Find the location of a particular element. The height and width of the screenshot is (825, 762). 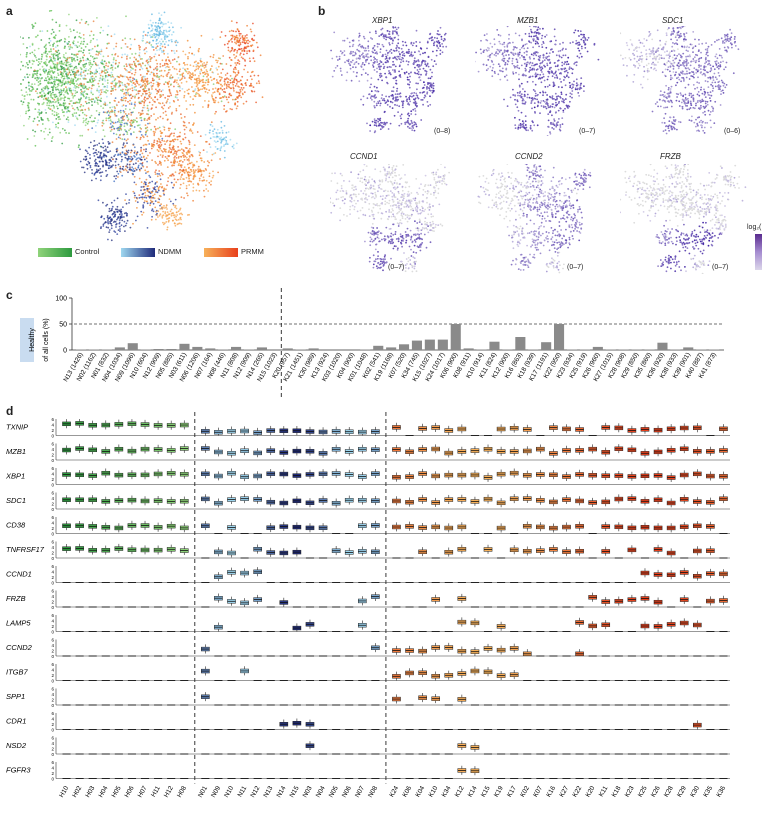

tsne-cluster is located at coordinates (201, 74).